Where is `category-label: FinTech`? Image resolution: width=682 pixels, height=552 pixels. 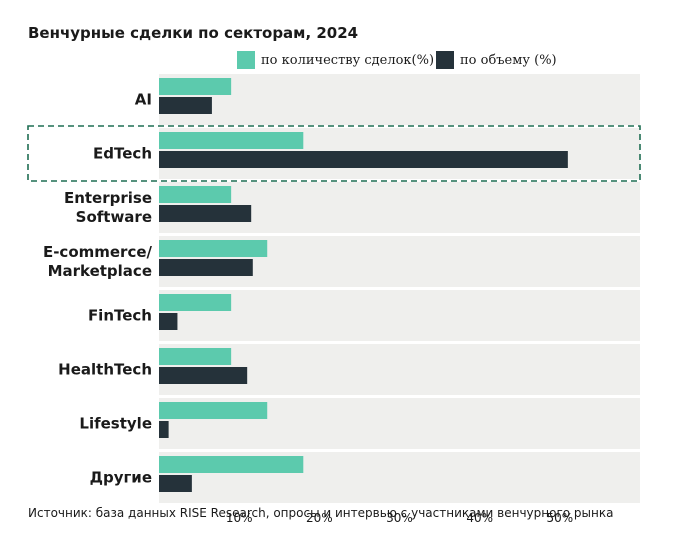 category-label: FinTech is located at coordinates (120, 316).